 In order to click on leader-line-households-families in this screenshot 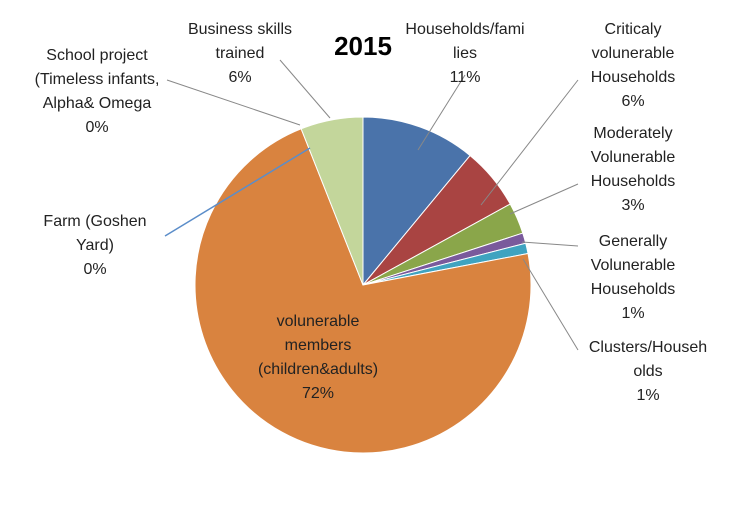, I will do `click(441, 112)`.